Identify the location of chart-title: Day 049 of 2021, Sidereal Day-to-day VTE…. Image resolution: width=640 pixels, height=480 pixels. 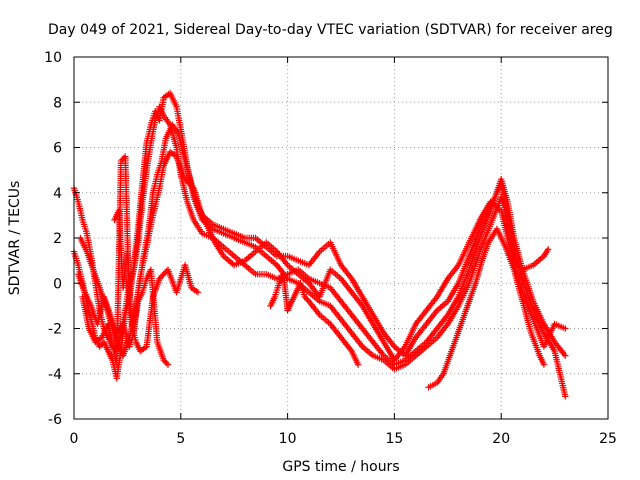
(330, 30).